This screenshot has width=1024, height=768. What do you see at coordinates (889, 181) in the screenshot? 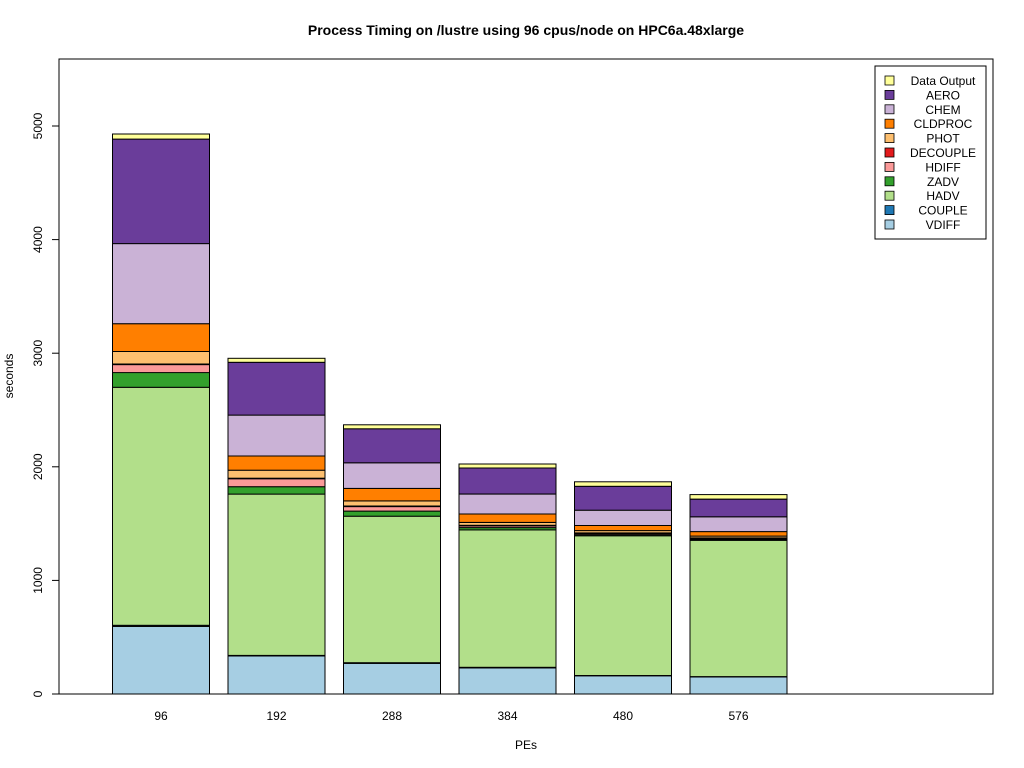
I see `legend-swatch-zadv` at bounding box center [889, 181].